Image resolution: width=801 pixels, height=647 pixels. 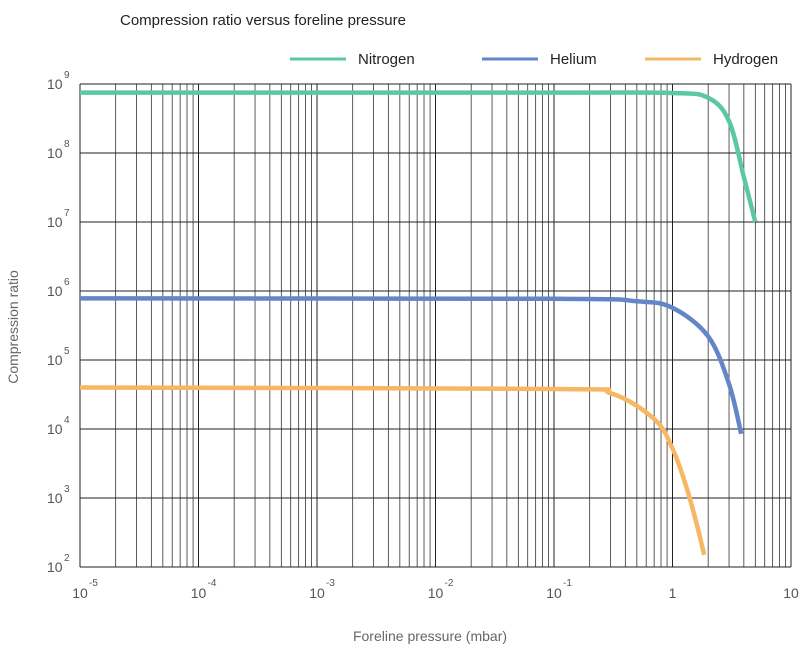 I want to click on y-tick-label: 10⁵, so click(x=58, y=357).